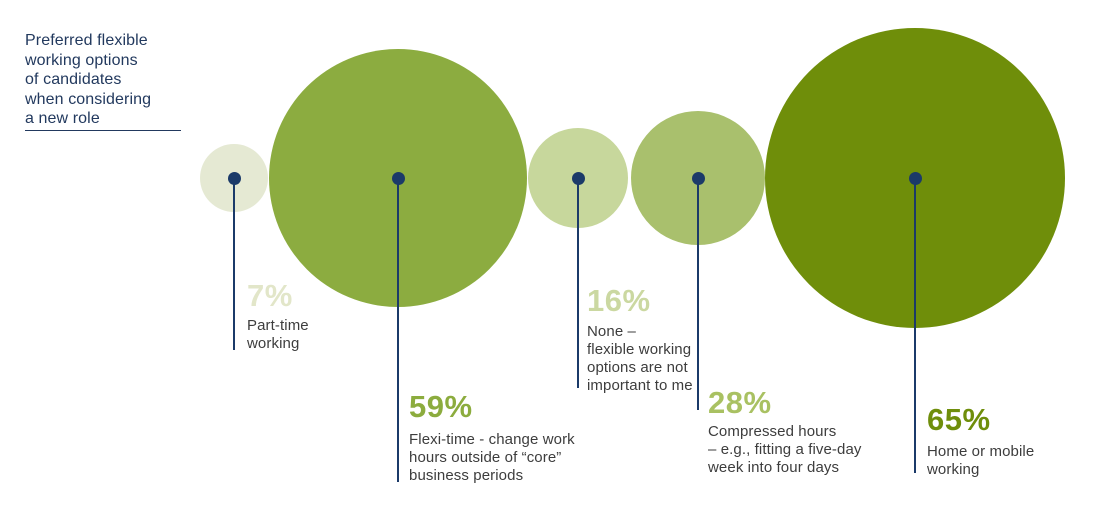 Image resolution: width=1099 pixels, height=508 pixels. I want to click on title-underline, so click(103, 130).